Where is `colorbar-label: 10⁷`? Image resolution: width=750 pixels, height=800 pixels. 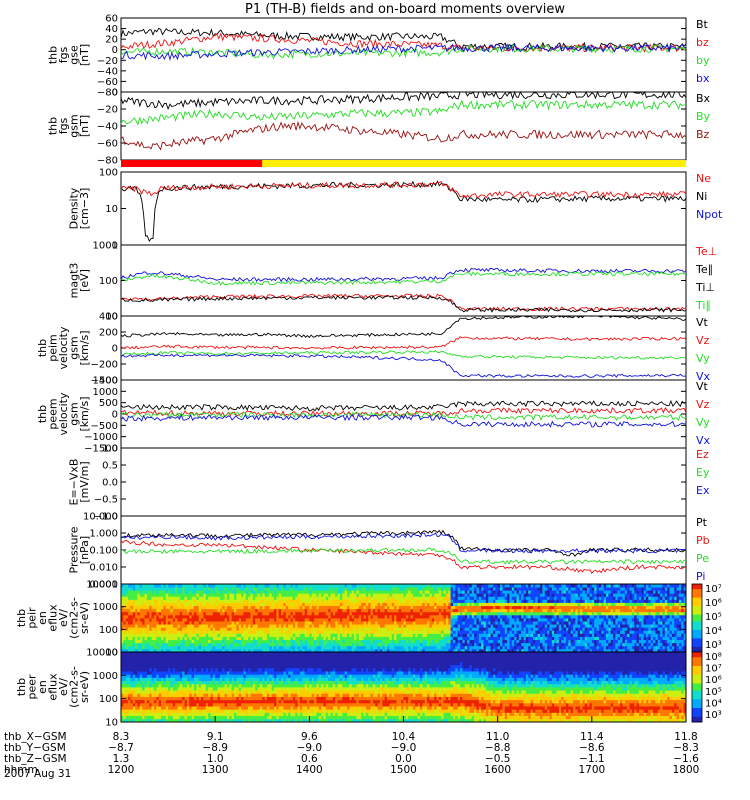 colorbar-label: 10⁷ is located at coordinates (713, 589).